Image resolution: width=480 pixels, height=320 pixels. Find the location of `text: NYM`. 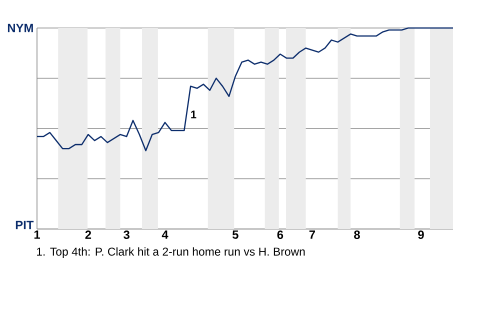

text: NYM is located at coordinates (20, 28).